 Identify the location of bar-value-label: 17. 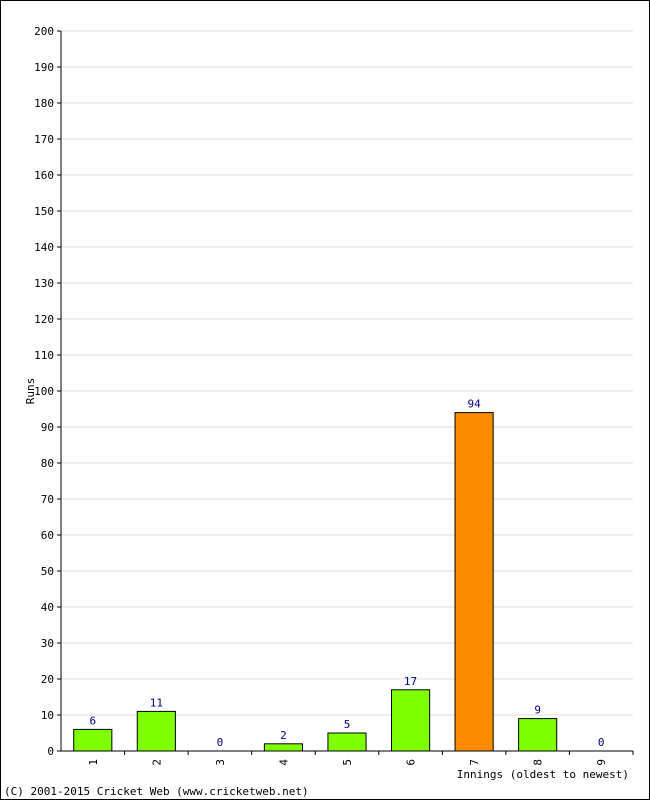
(410, 681).